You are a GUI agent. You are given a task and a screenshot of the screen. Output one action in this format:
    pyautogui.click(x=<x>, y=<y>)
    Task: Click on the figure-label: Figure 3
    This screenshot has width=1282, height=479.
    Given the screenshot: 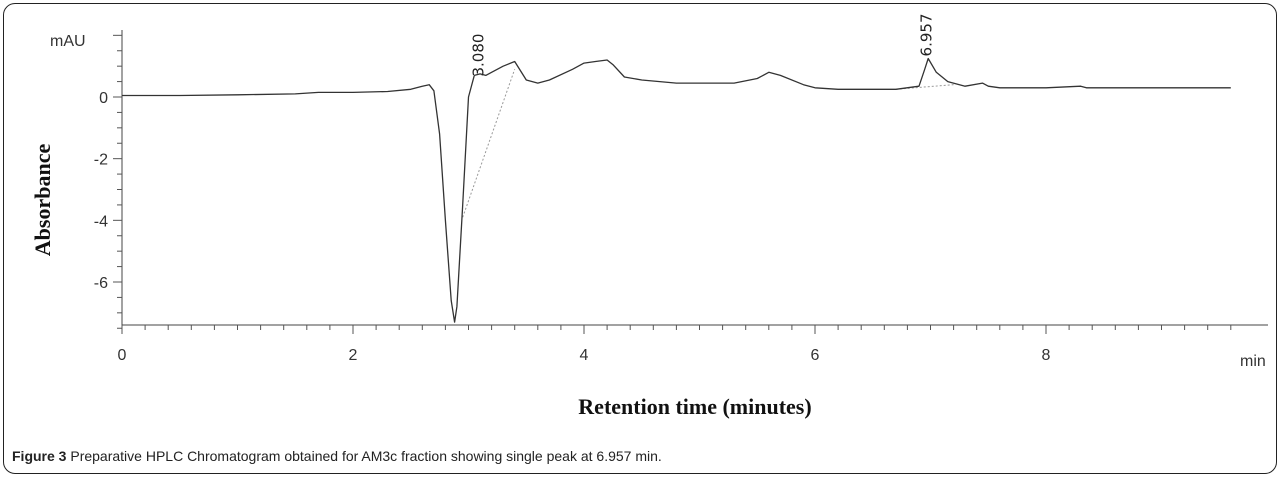 What is the action you would take?
    pyautogui.click(x=39, y=456)
    